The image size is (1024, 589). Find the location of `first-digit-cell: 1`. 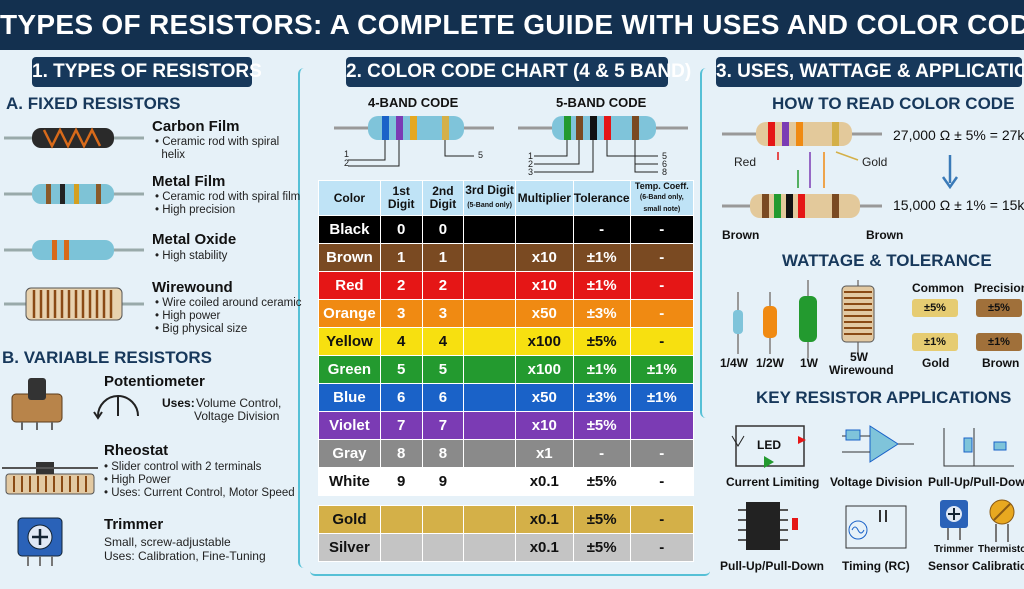

first-digit-cell: 1 is located at coordinates (401, 257).